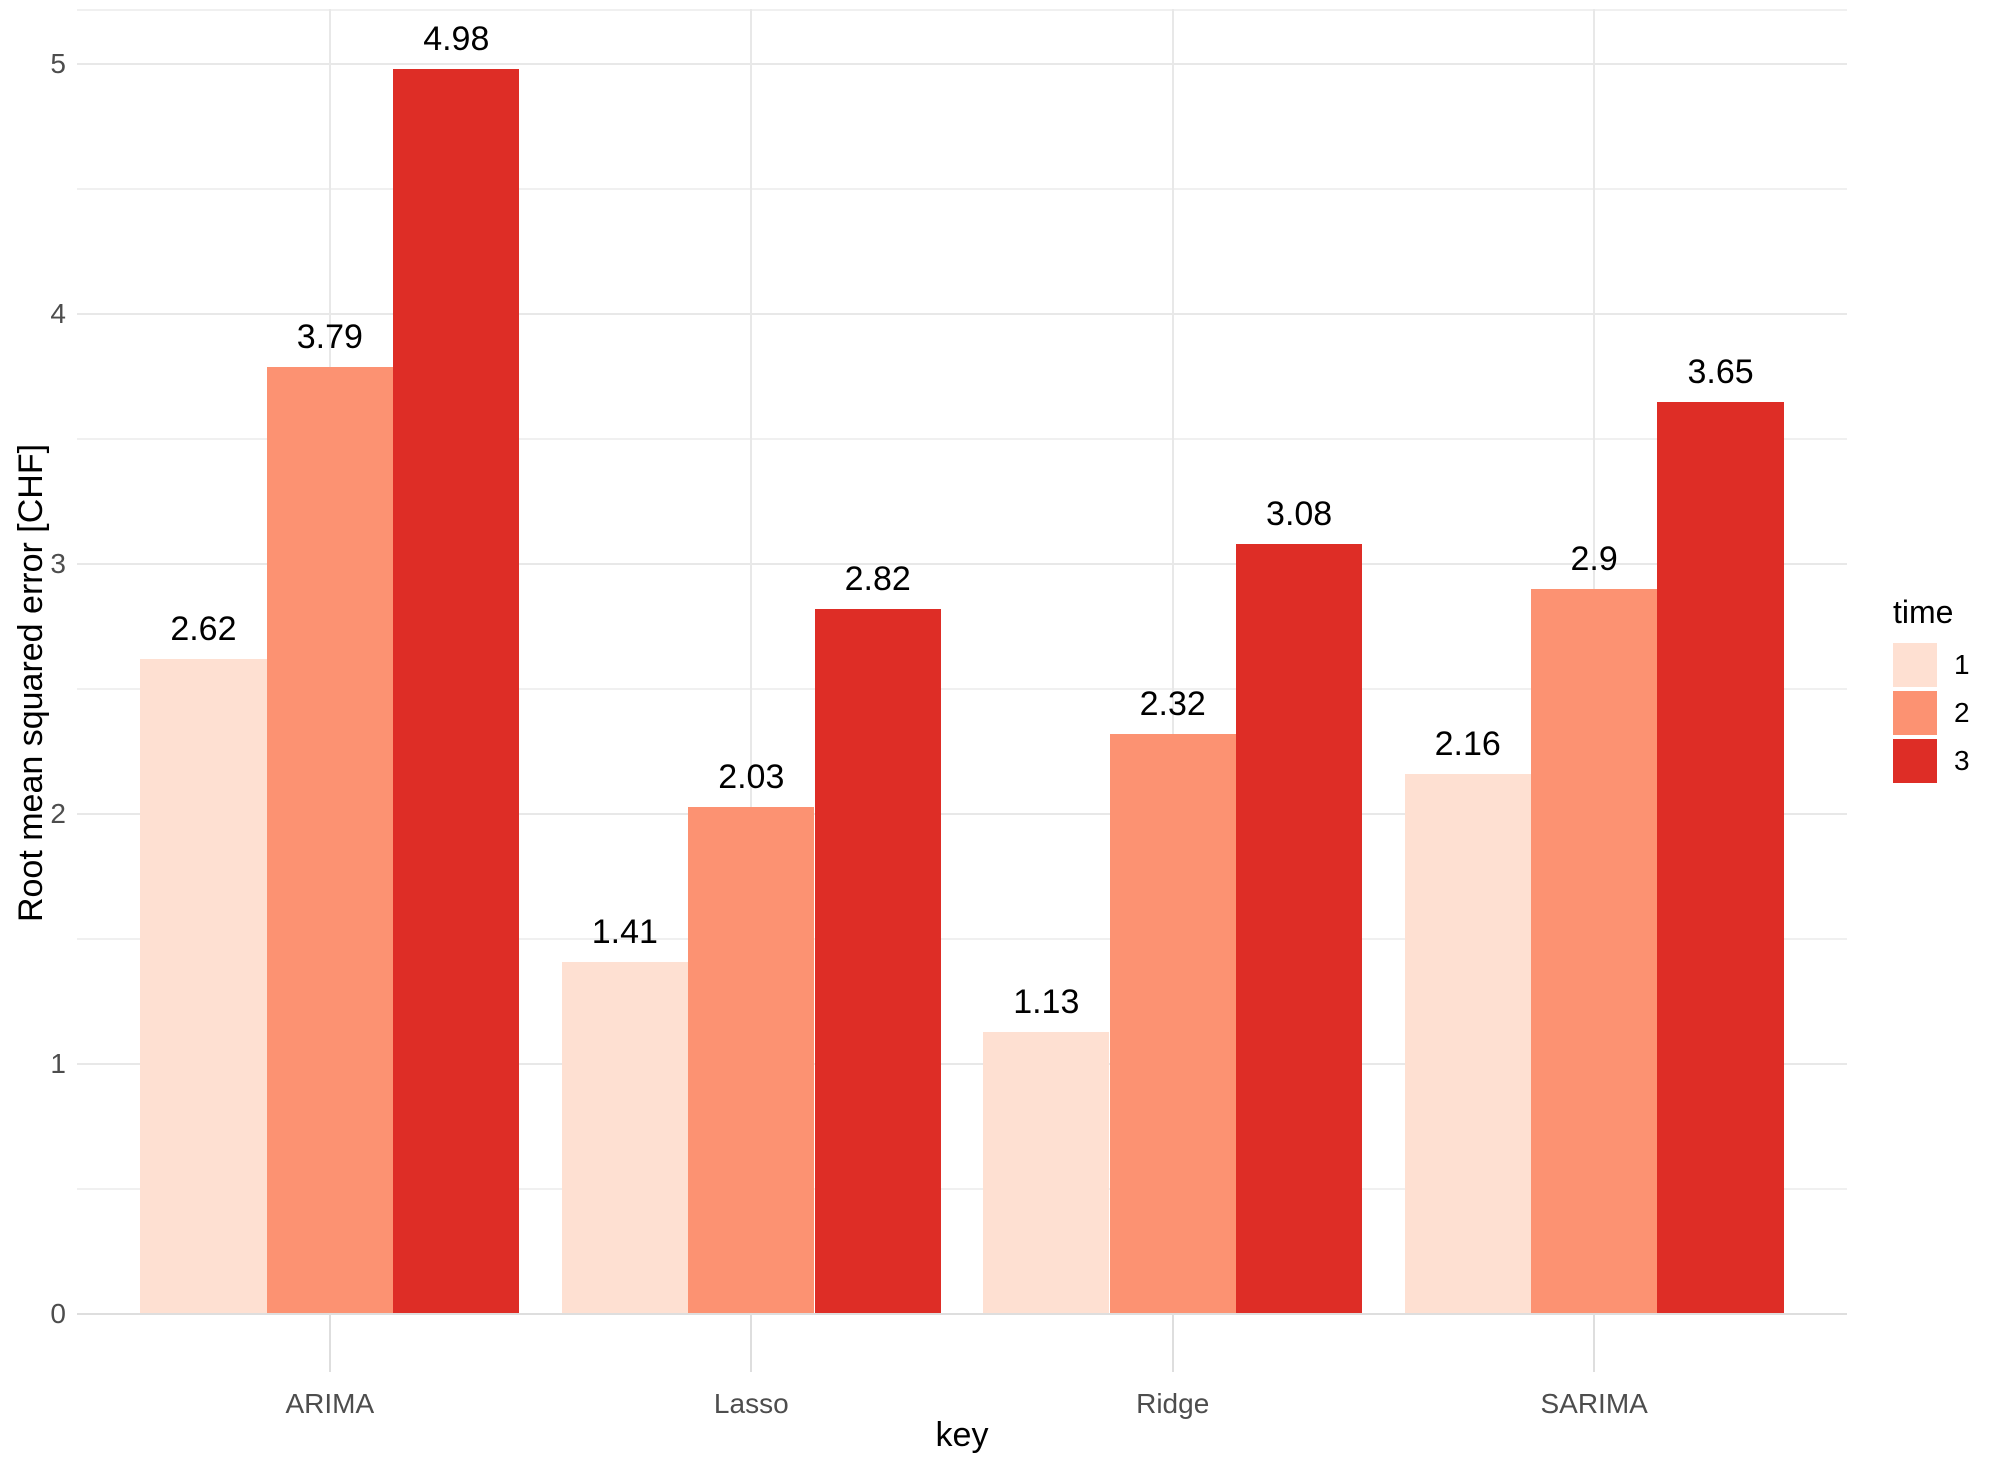 The image size is (2000, 1466). What do you see at coordinates (1594, 1403) in the screenshot?
I see `x-tick-label-sarima: SARIMA` at bounding box center [1594, 1403].